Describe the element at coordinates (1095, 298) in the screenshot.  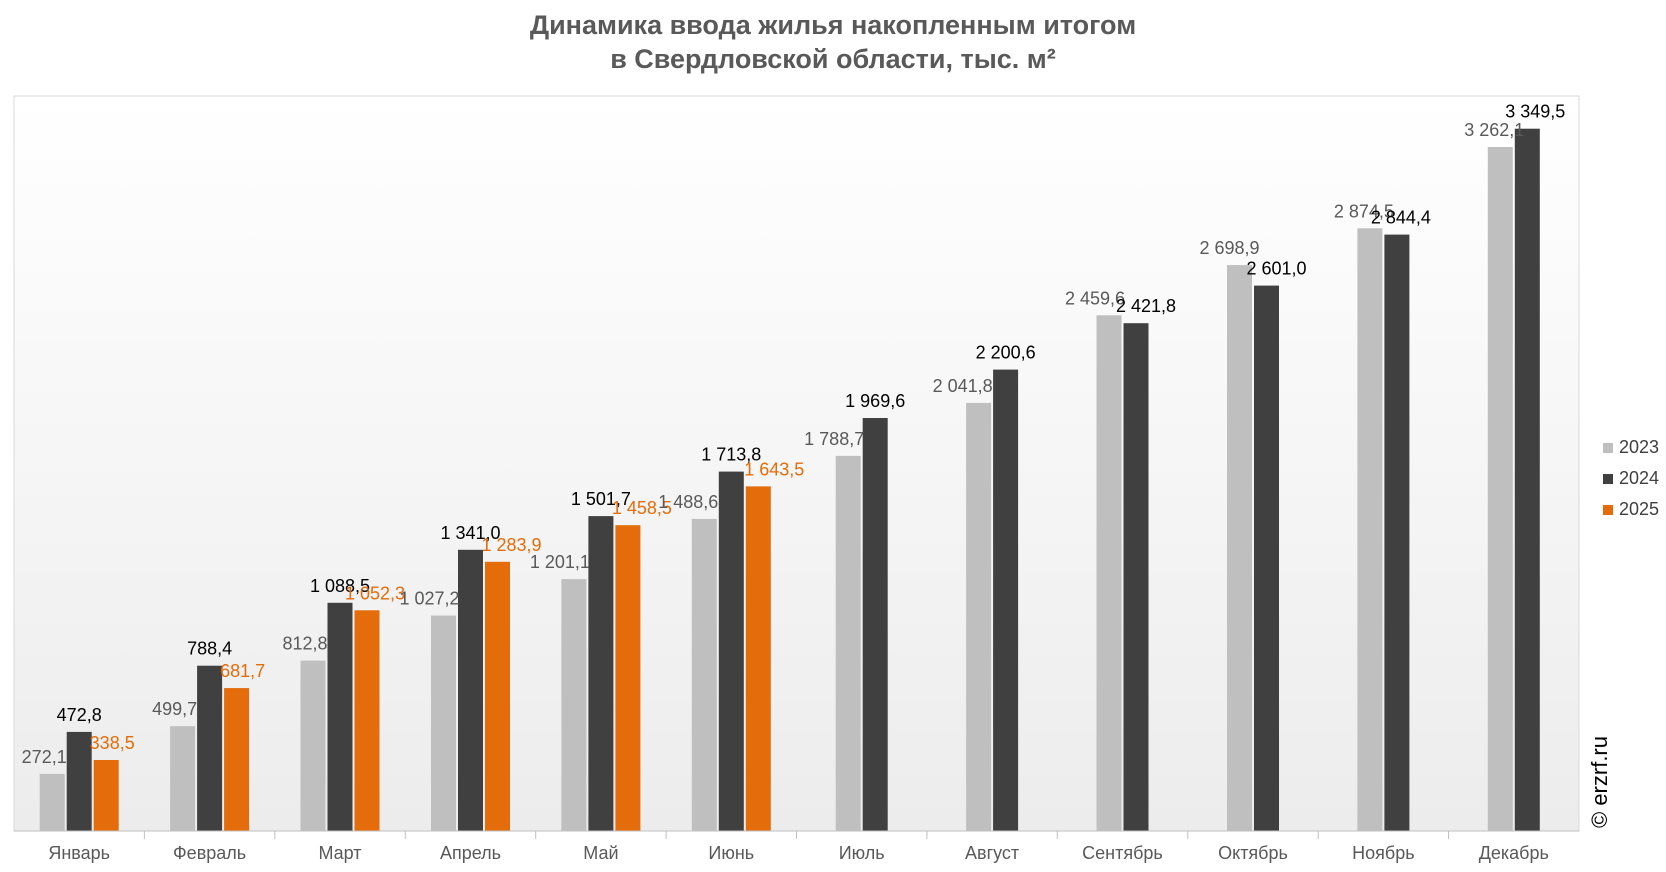
I see `data-label-2023-9: 2 459,6` at that location.